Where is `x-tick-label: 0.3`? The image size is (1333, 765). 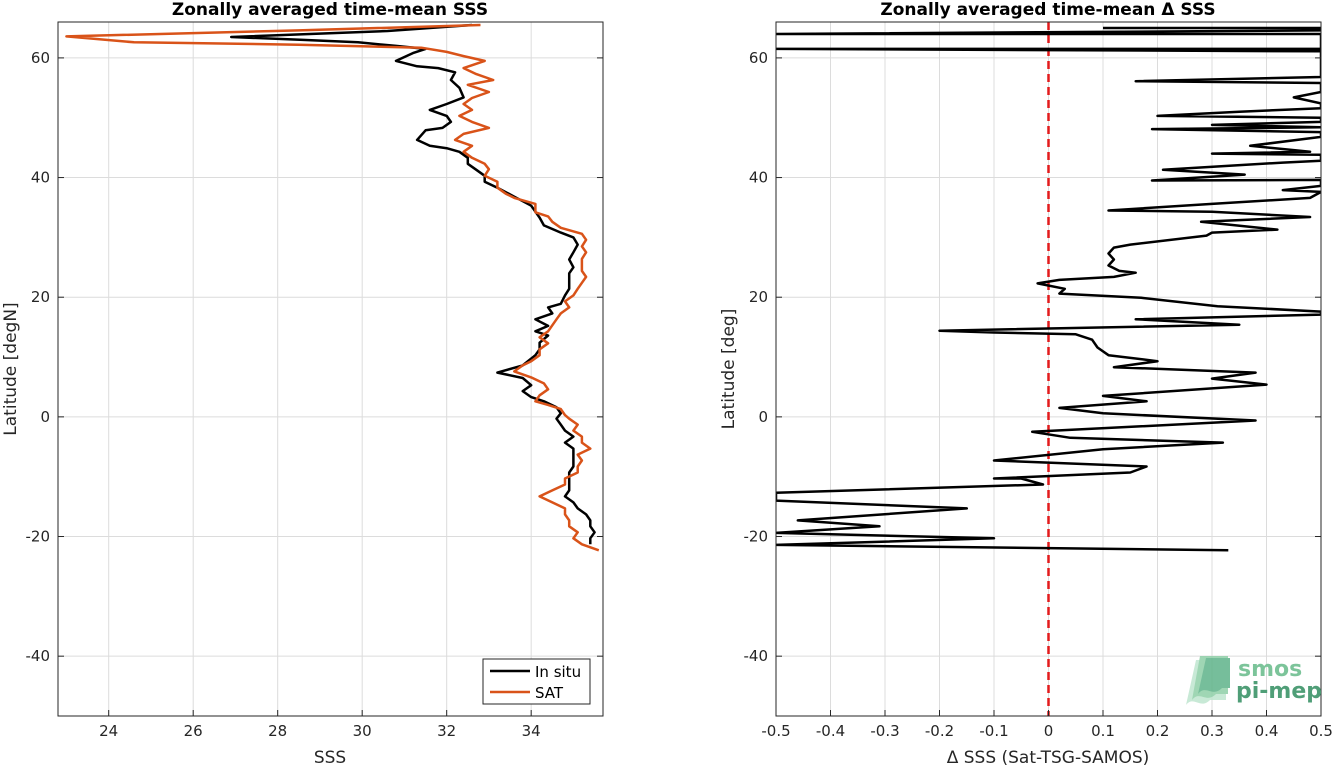
x-tick-label: 0.3 is located at coordinates (1212, 731).